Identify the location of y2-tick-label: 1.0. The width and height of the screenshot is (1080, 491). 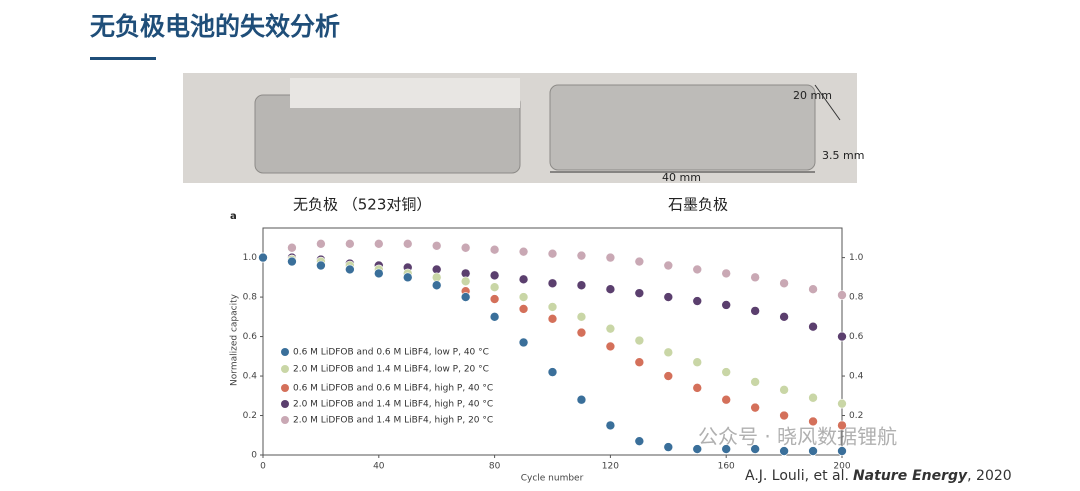
(856, 258).